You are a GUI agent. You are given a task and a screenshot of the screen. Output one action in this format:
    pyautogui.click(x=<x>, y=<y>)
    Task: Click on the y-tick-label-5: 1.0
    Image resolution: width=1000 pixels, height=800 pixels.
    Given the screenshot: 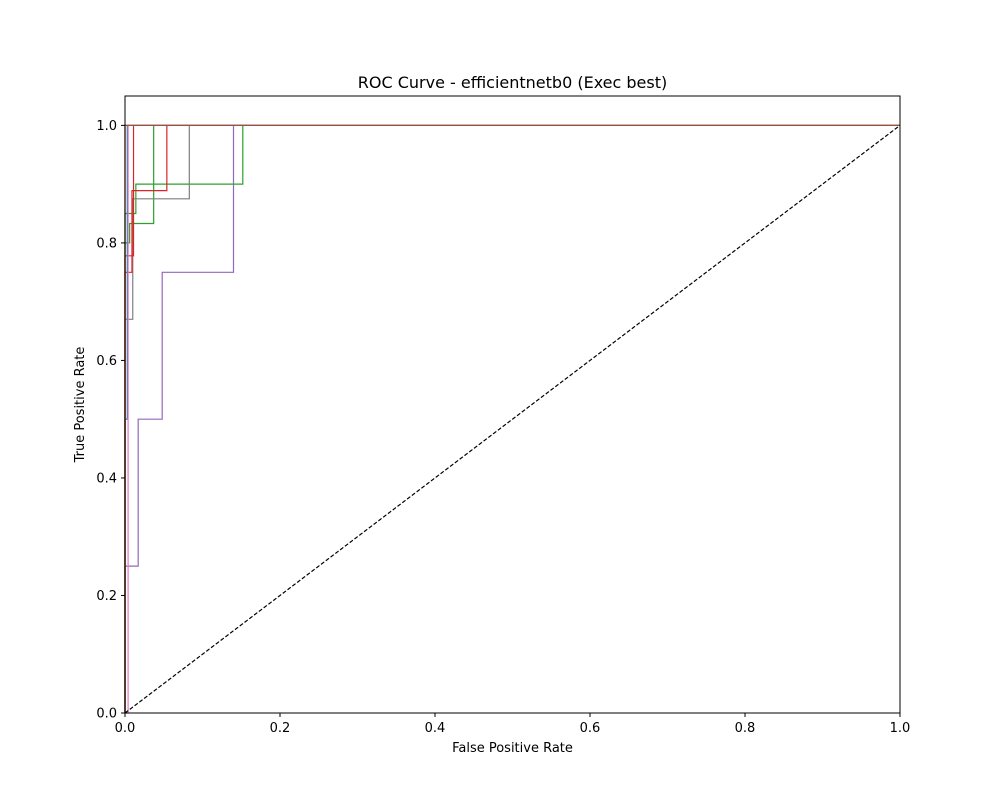 What is the action you would take?
    pyautogui.click(x=106, y=126)
    